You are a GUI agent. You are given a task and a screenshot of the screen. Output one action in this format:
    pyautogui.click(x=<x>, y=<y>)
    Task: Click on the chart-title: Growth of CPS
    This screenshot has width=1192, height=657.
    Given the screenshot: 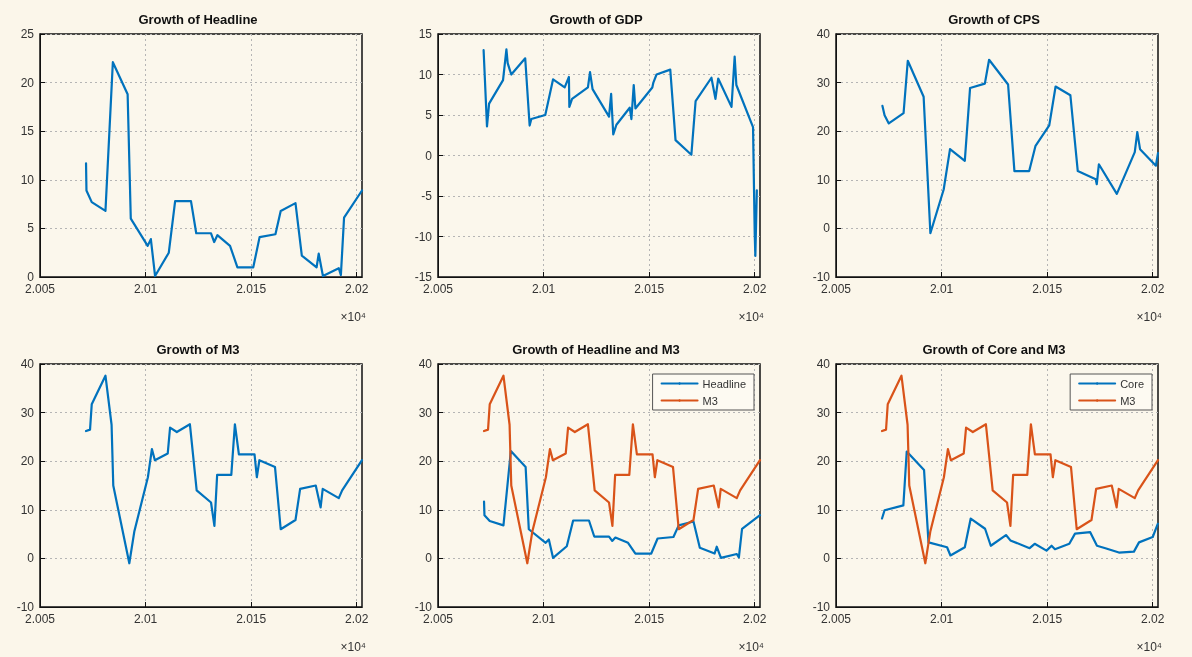 What is the action you would take?
    pyautogui.click(x=994, y=19)
    